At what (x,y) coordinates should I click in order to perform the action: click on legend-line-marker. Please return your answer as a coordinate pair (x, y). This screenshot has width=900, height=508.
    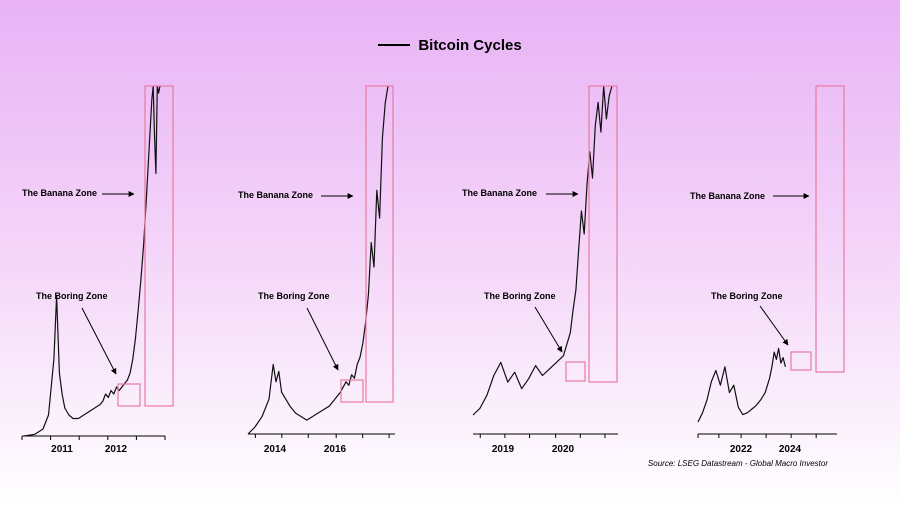
    Looking at the image, I should click on (394, 45).